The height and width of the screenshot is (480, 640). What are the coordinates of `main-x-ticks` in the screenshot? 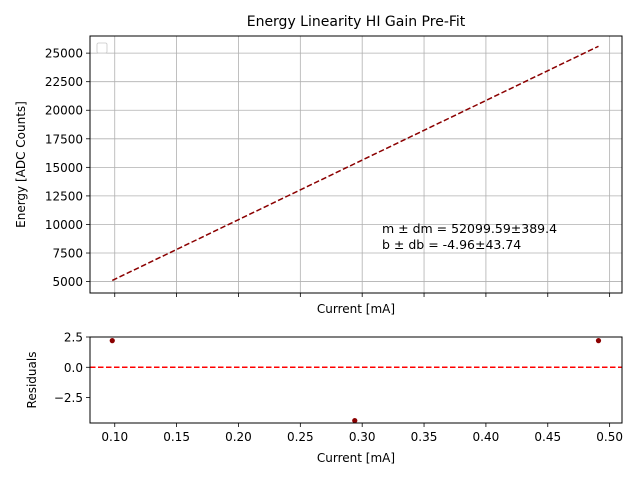 It's located at (362, 295).